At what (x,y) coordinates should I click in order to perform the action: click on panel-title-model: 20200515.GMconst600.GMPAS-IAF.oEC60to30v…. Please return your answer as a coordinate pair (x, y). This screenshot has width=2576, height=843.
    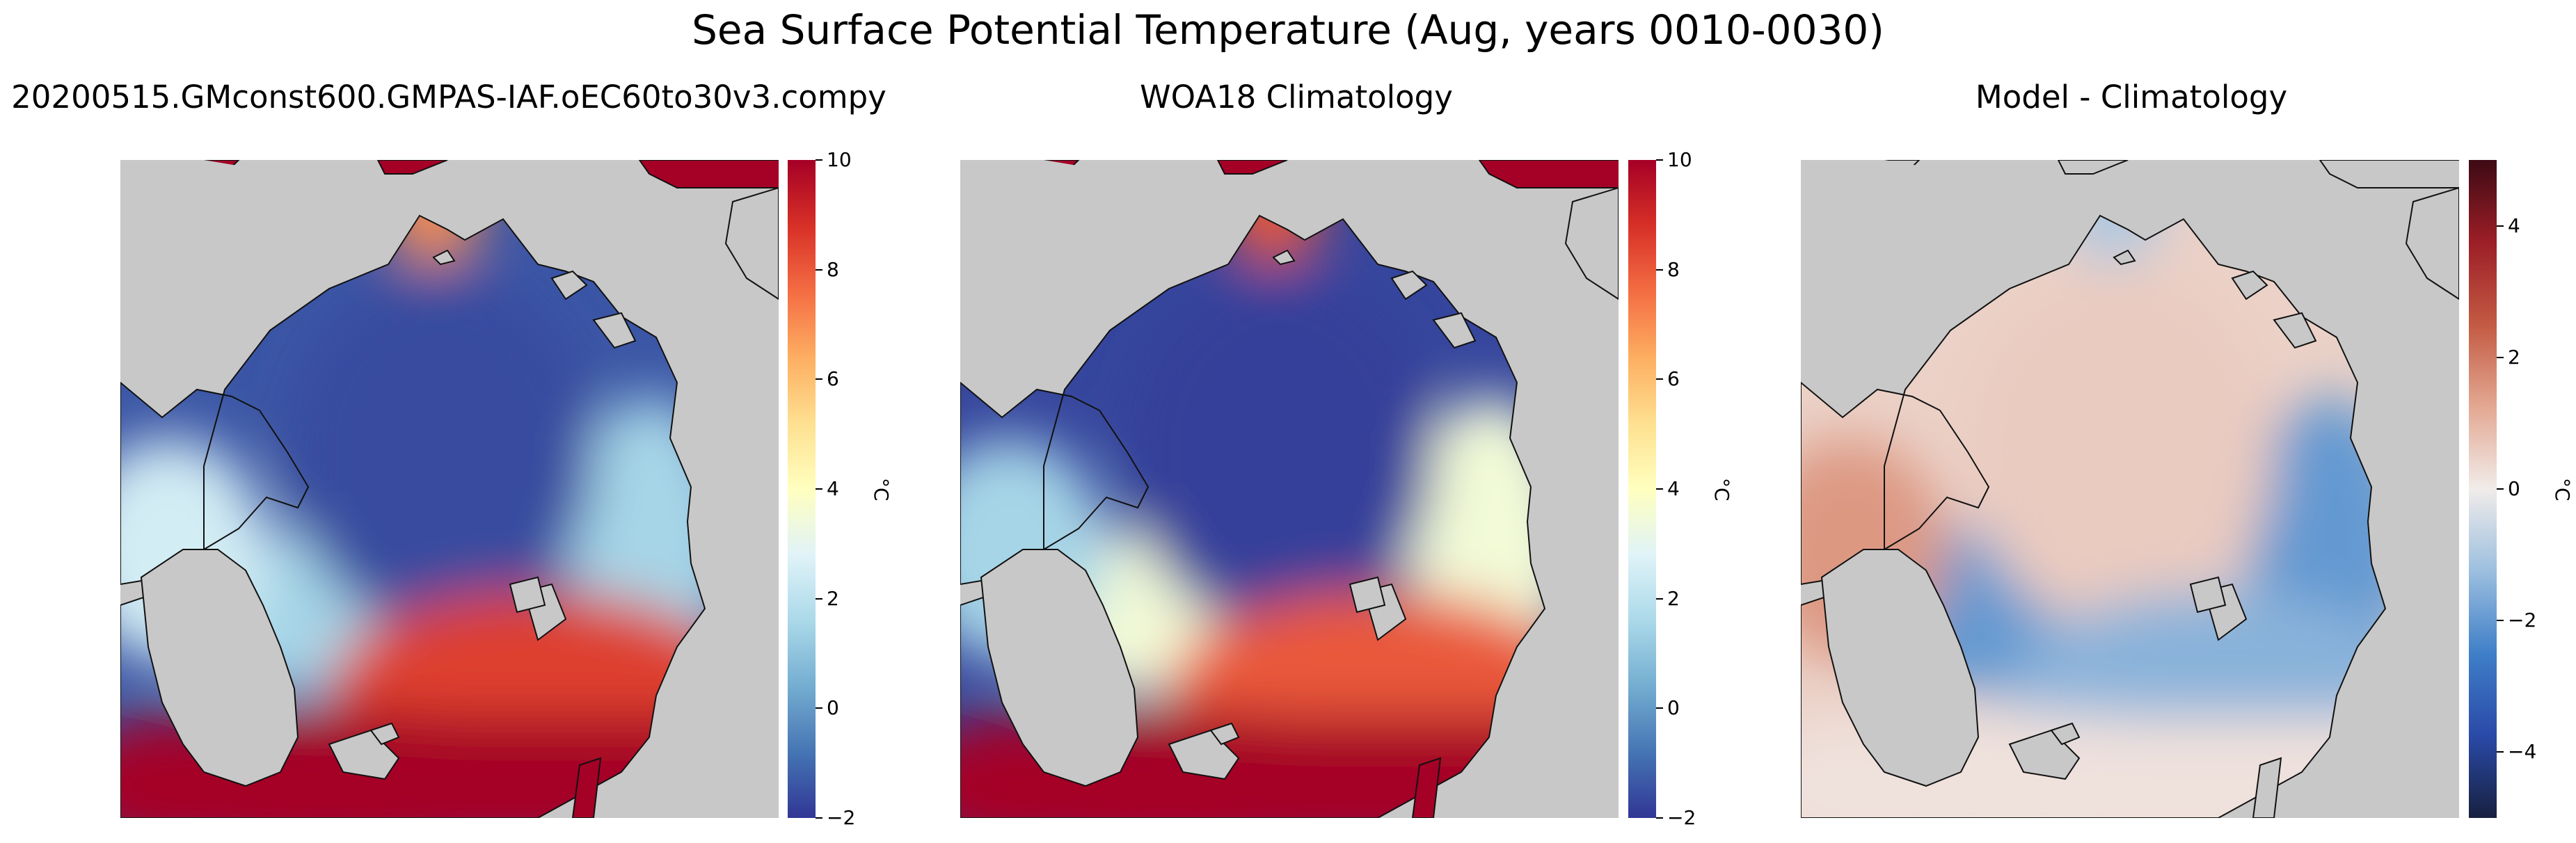
    Looking at the image, I should click on (449, 97).